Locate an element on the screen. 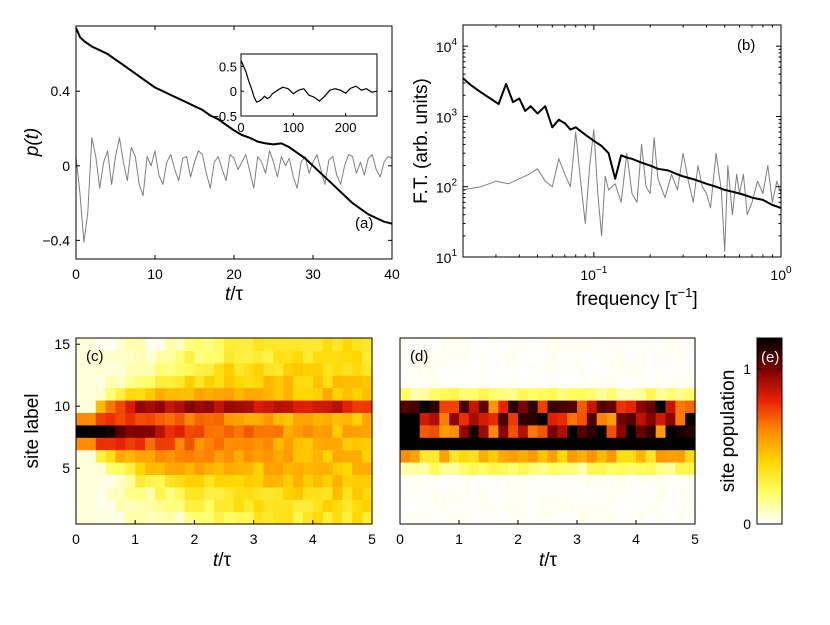  panel-d-ticks: 0 1 2 3 4 5 is located at coordinates (547, 533).